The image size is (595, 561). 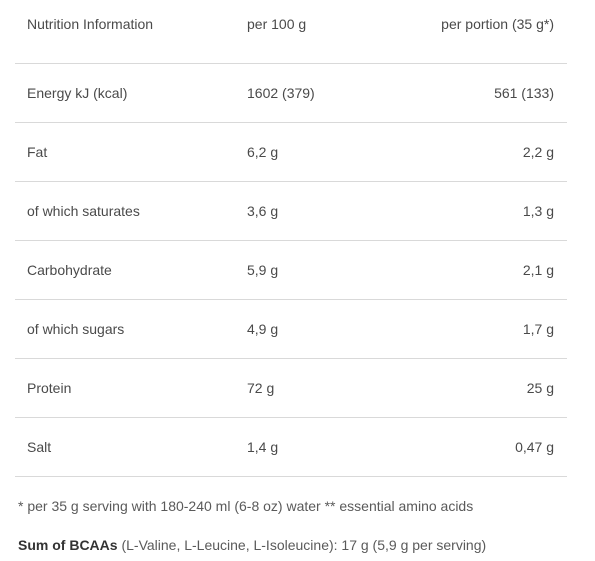 I want to click on row-label: Carbohydrate, so click(x=69, y=270).